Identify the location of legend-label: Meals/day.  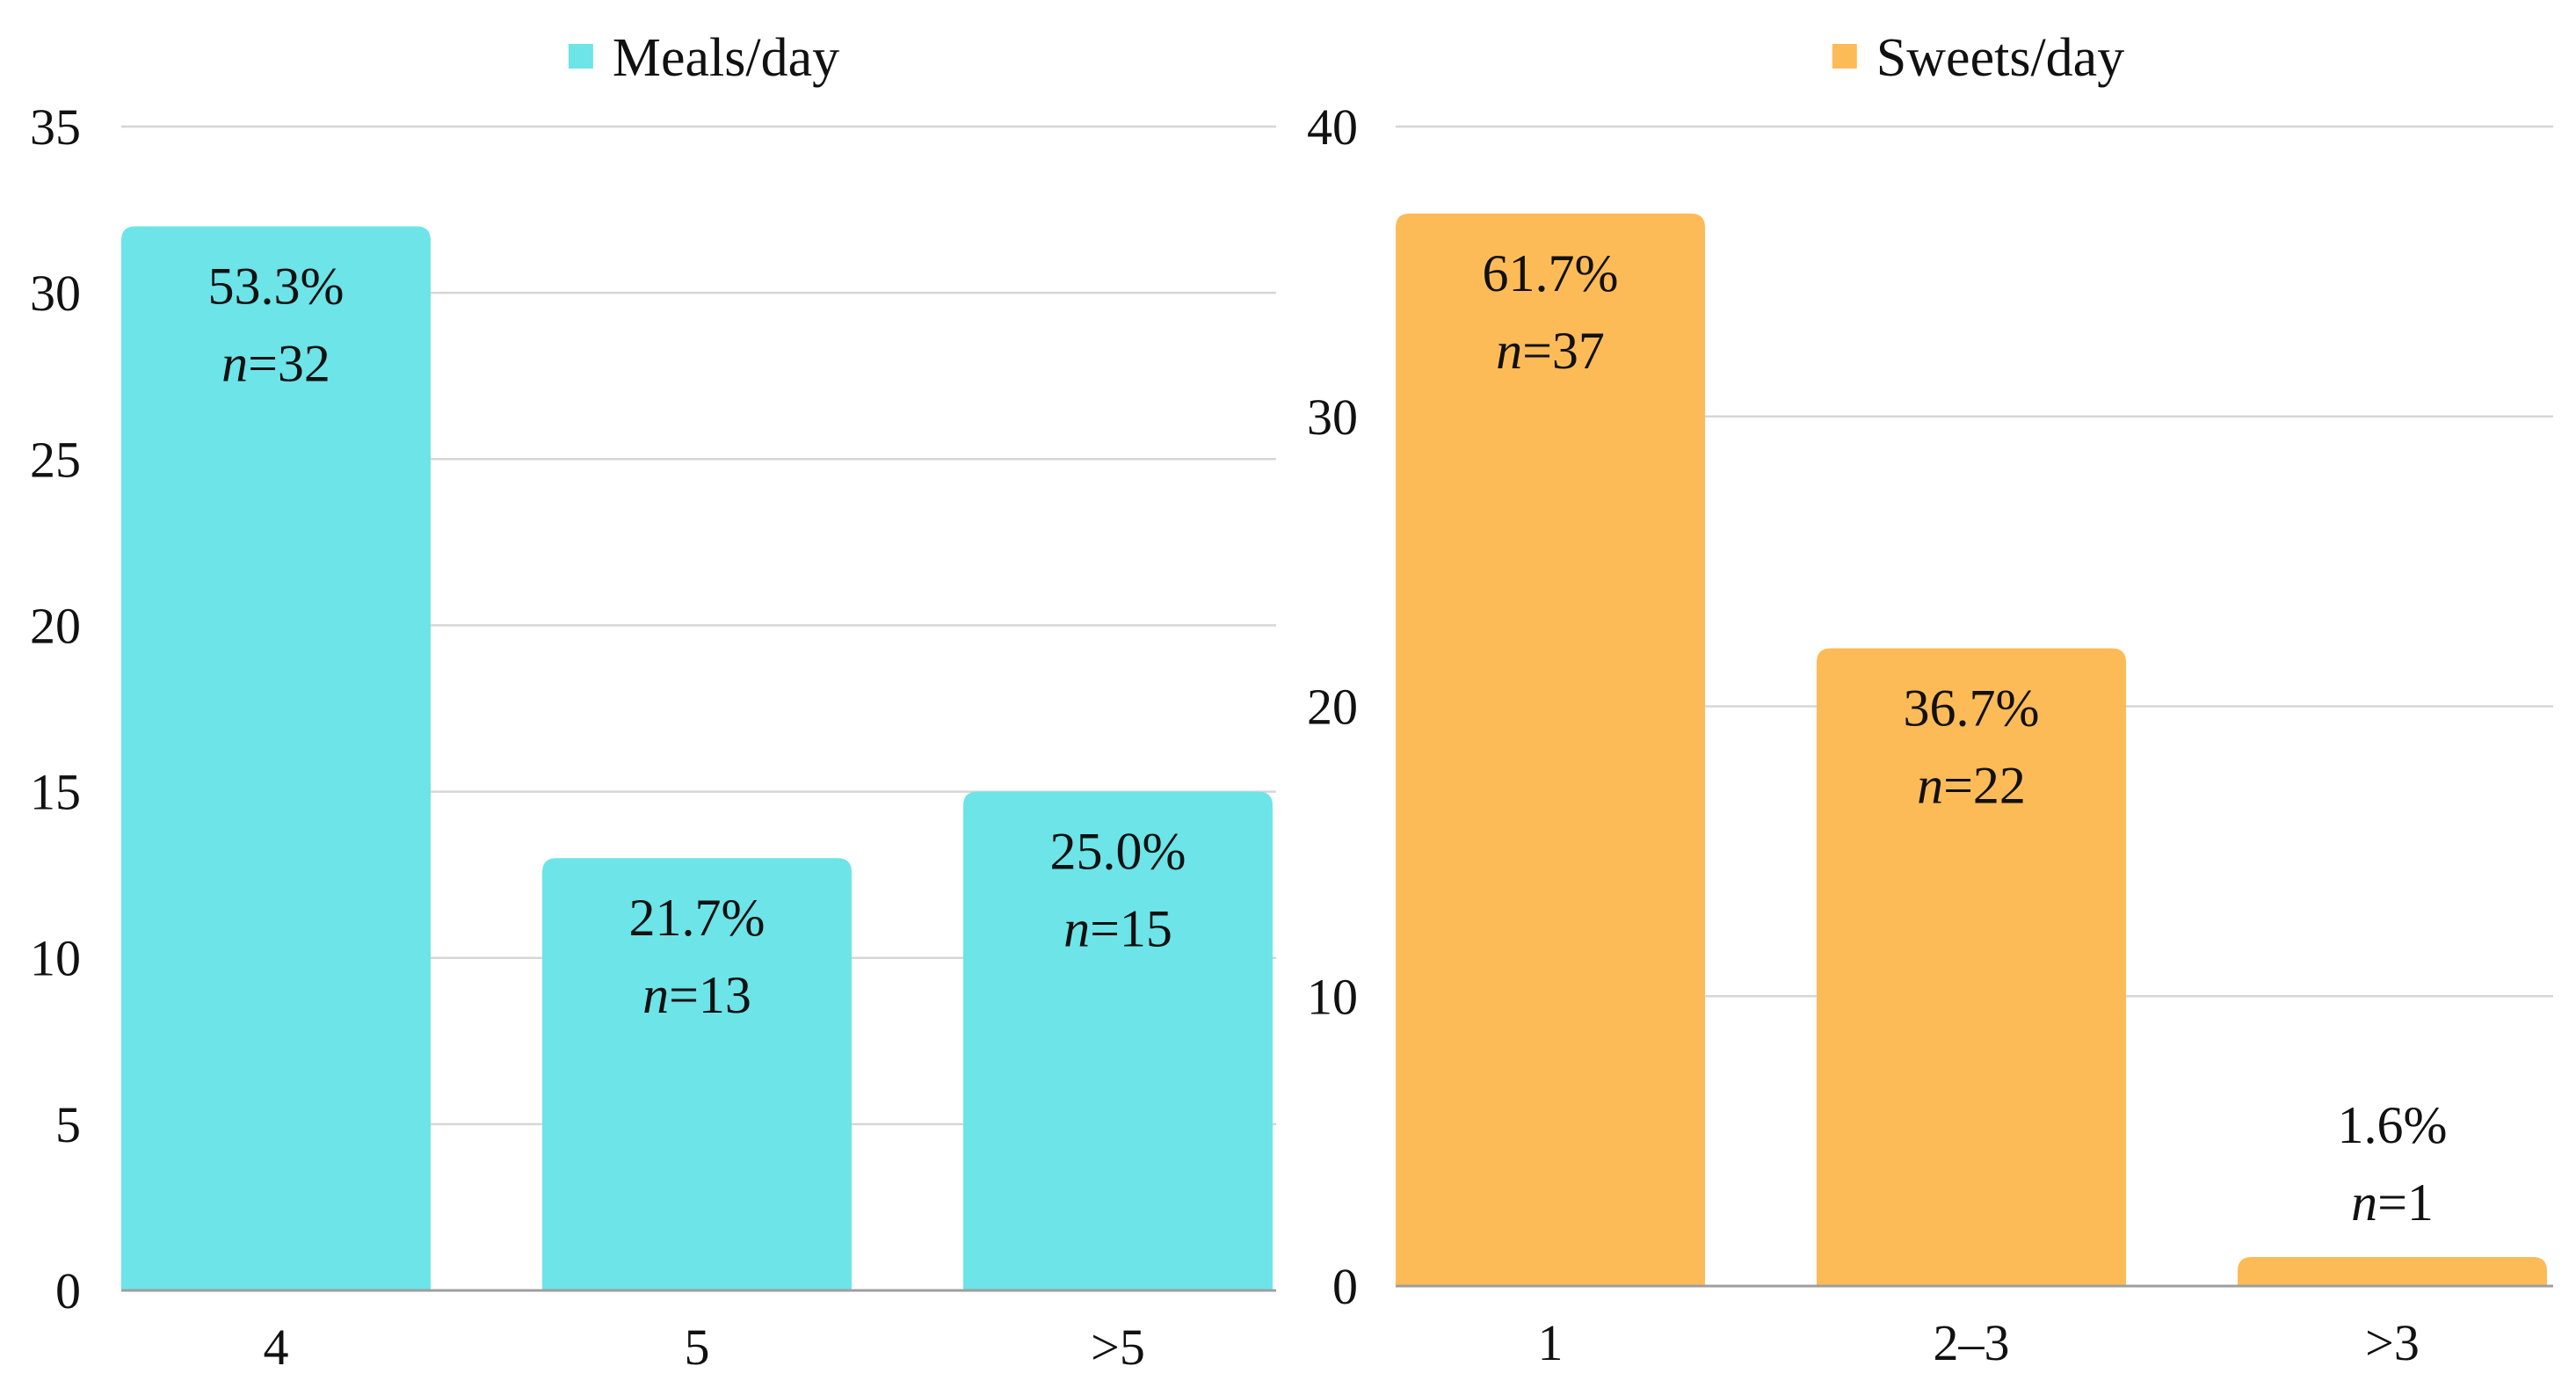
(726, 58).